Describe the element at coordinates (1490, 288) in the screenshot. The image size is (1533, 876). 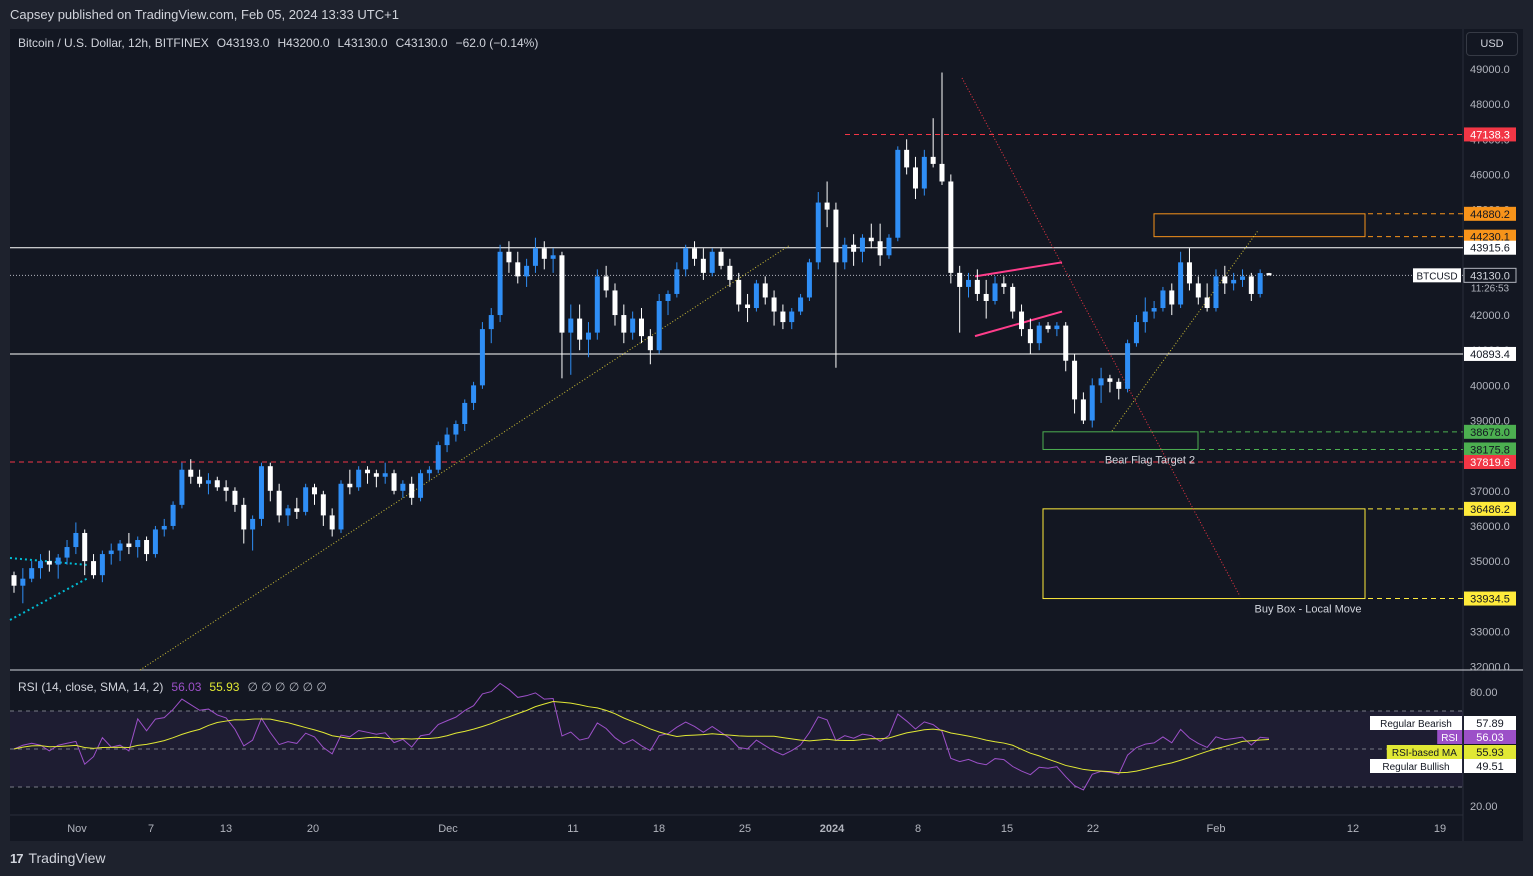
I see `countdown-timer: 11:26:53` at that location.